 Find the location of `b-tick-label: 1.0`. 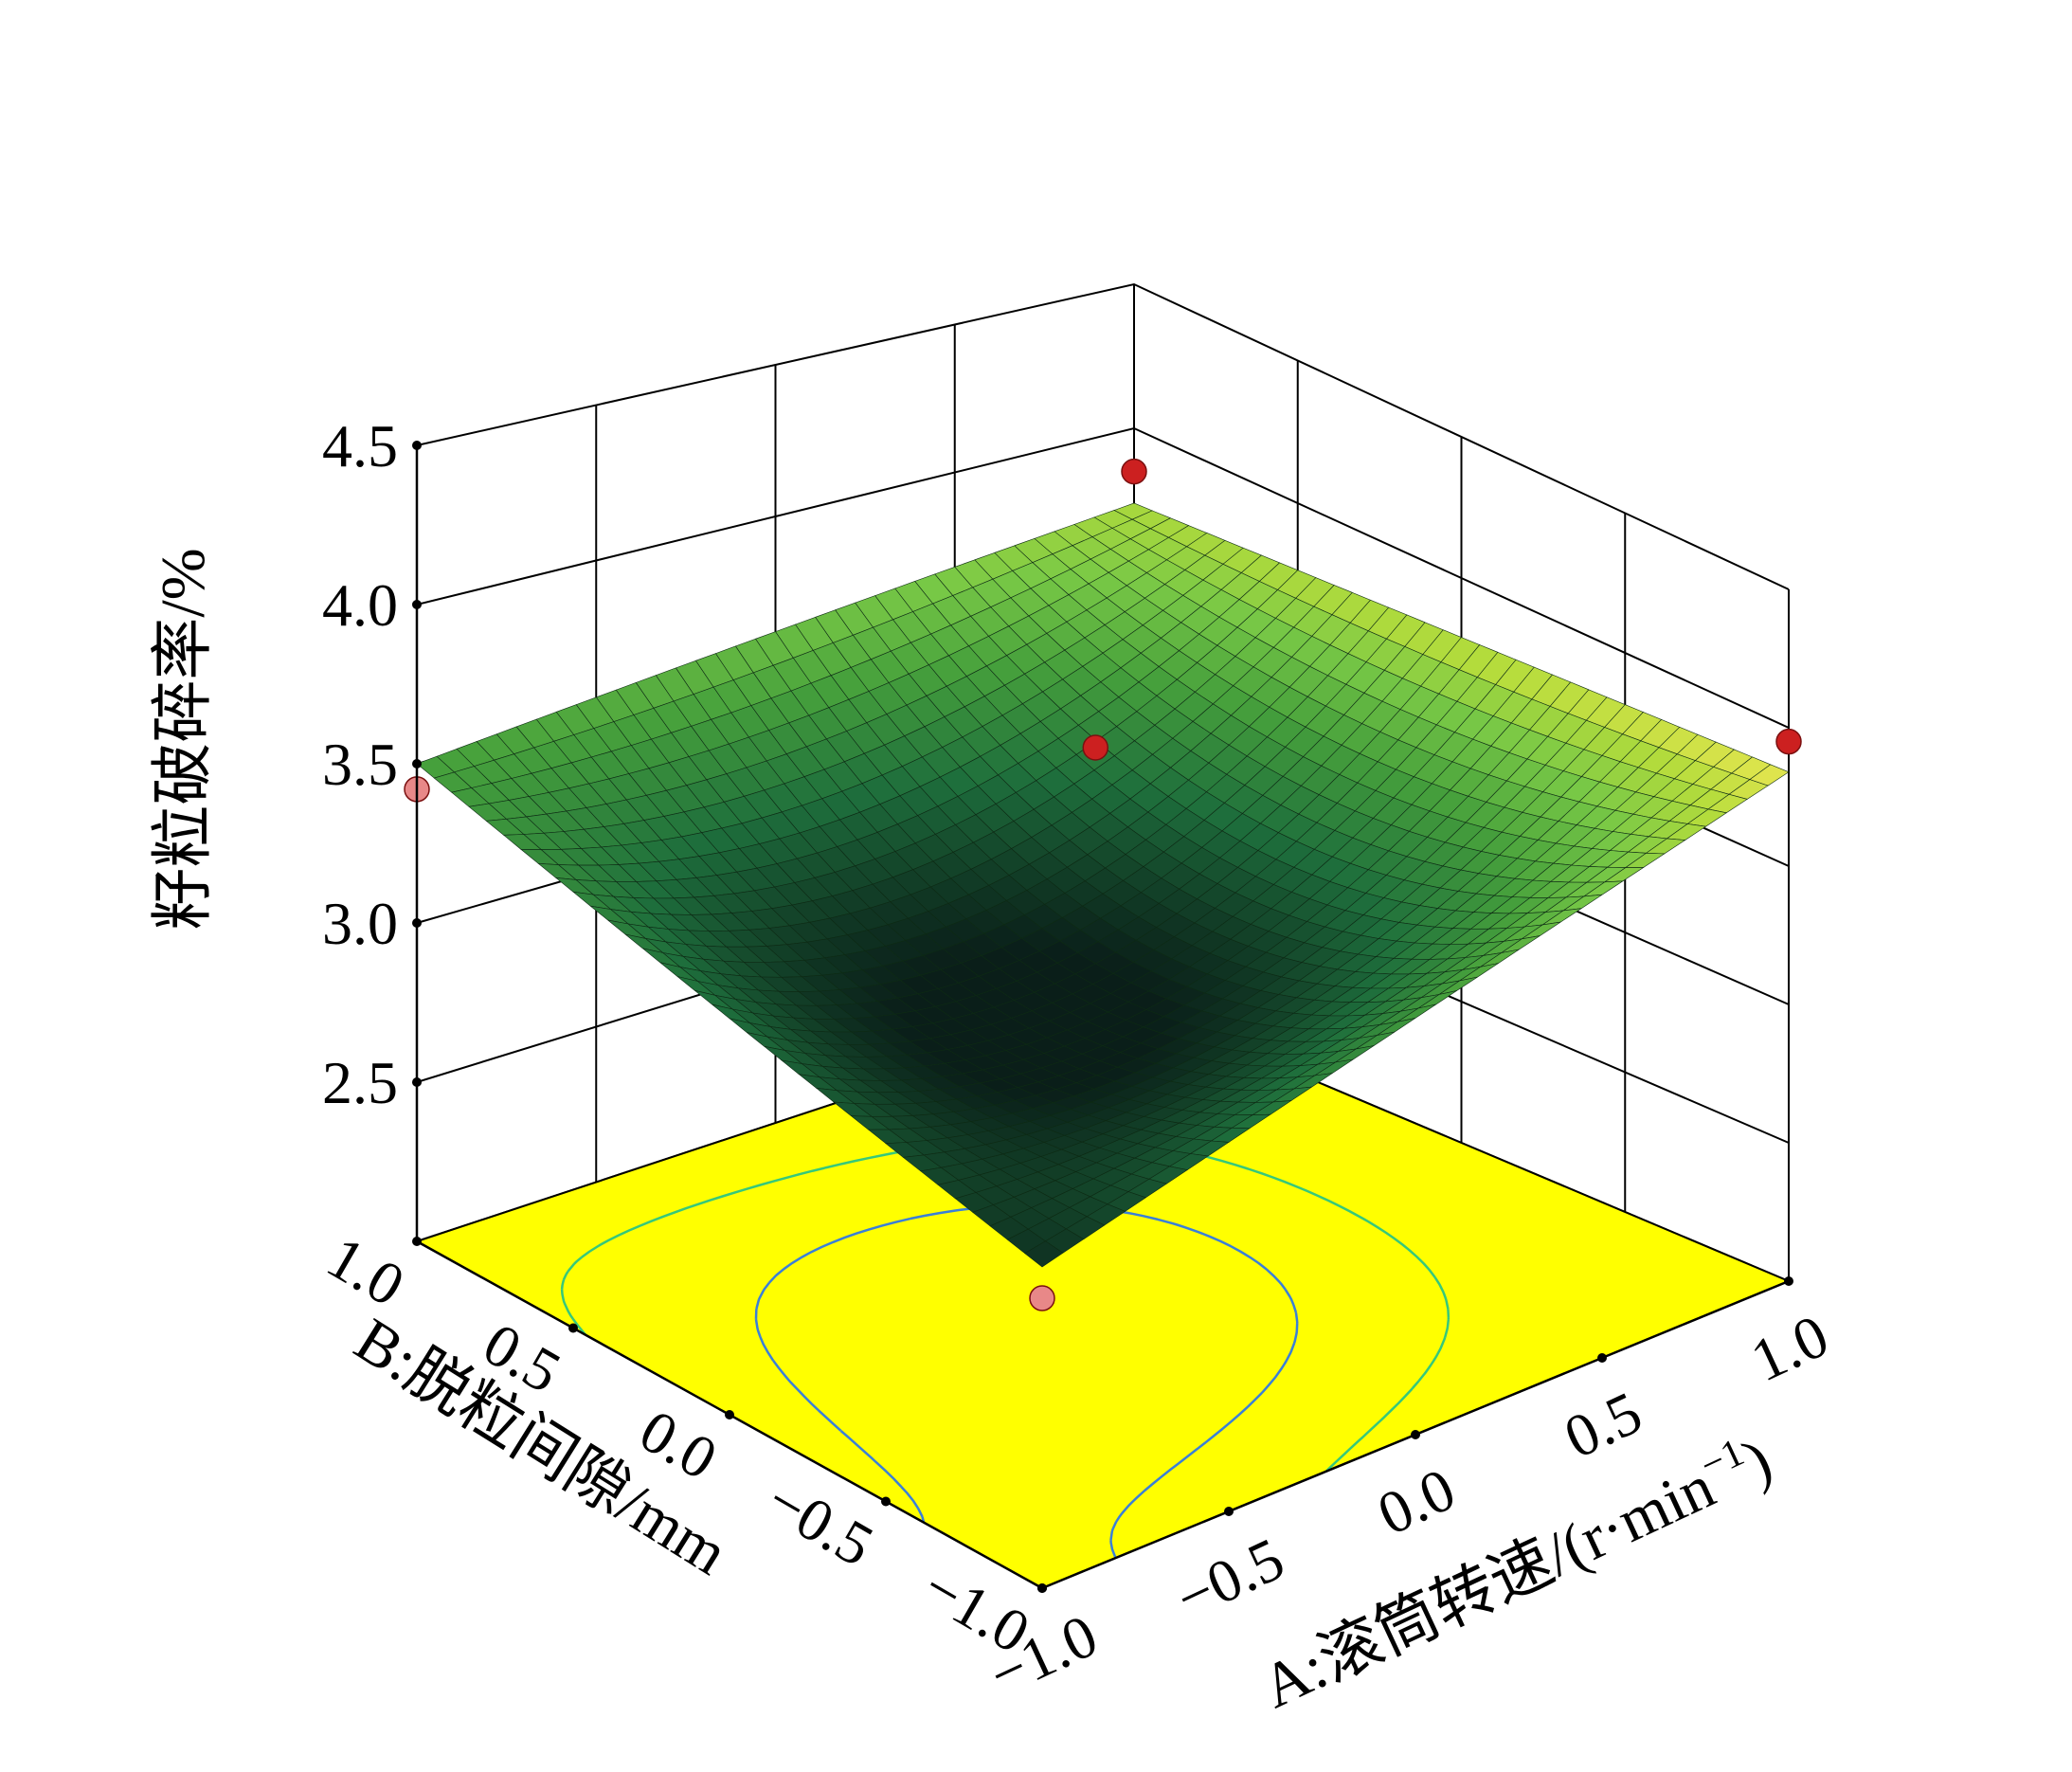

b-tick-label: 1.0 is located at coordinates (366, 1271).